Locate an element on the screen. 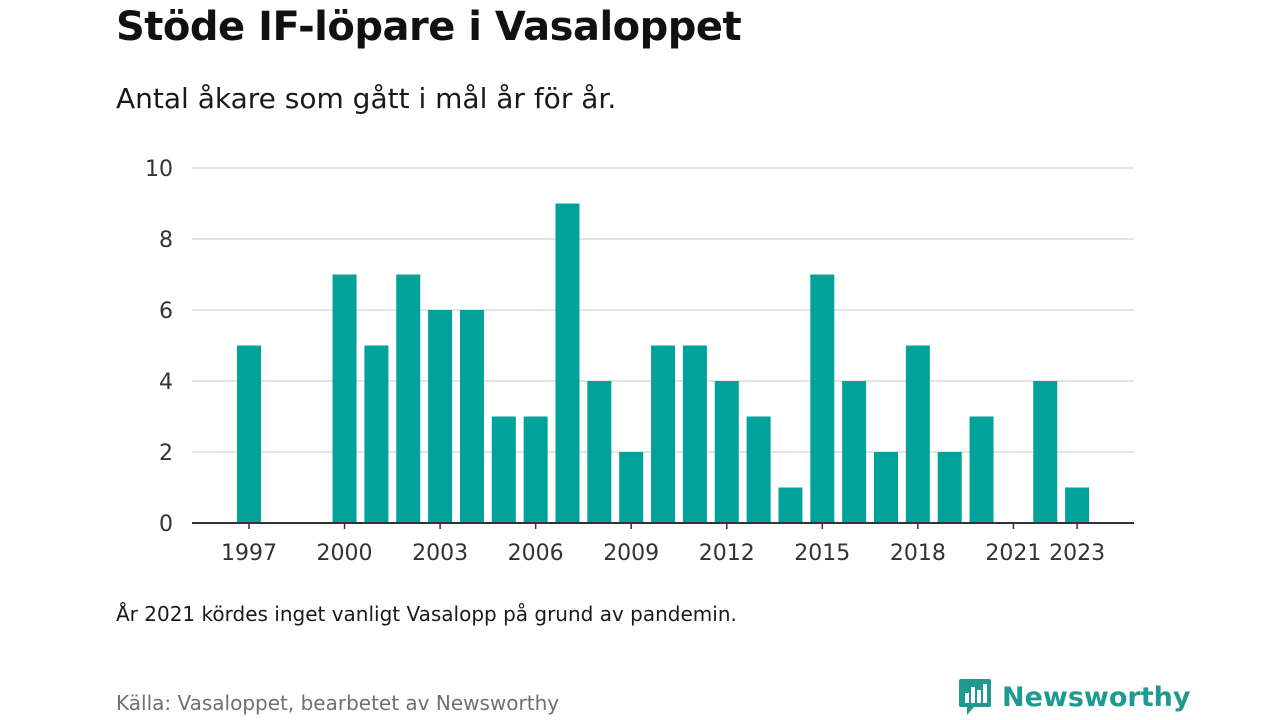 The image size is (1280, 720). y-tick-label: 0 is located at coordinates (166, 524).